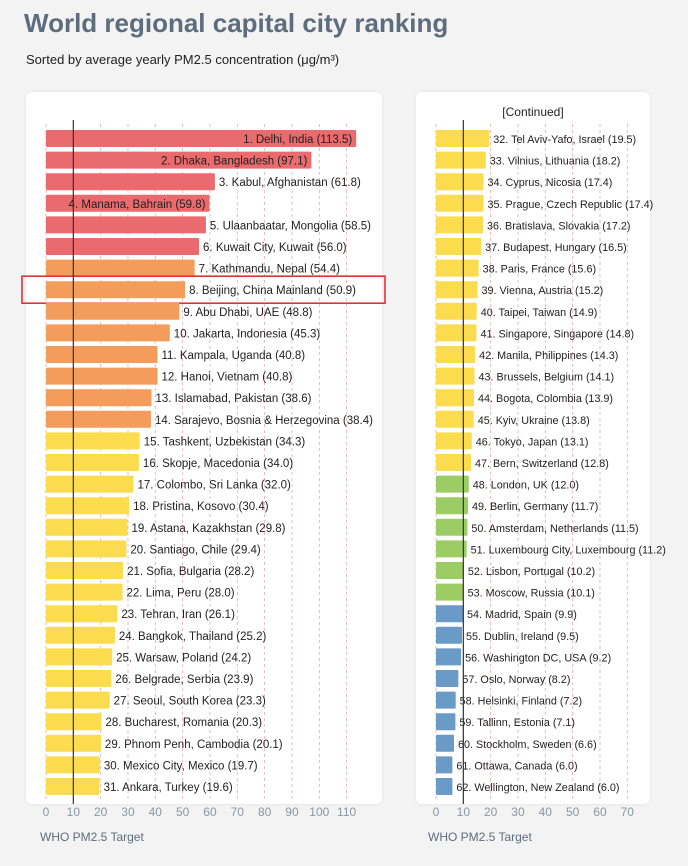 The image size is (688, 866). I want to click on left-tick-label: 100, so click(319, 812).